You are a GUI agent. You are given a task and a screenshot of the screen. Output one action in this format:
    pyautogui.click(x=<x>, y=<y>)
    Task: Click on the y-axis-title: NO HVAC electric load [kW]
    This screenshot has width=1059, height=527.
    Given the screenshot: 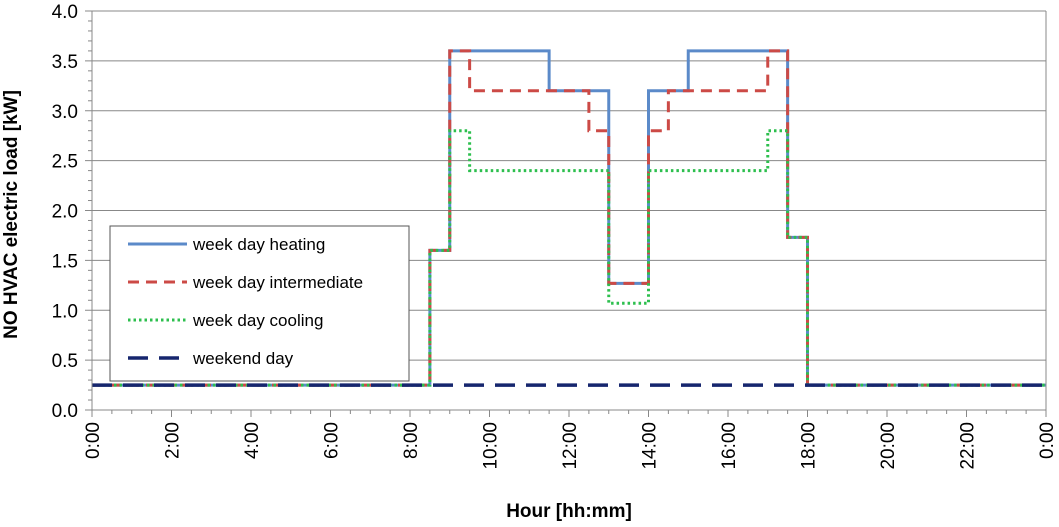 What is the action you would take?
    pyautogui.click(x=11, y=214)
    